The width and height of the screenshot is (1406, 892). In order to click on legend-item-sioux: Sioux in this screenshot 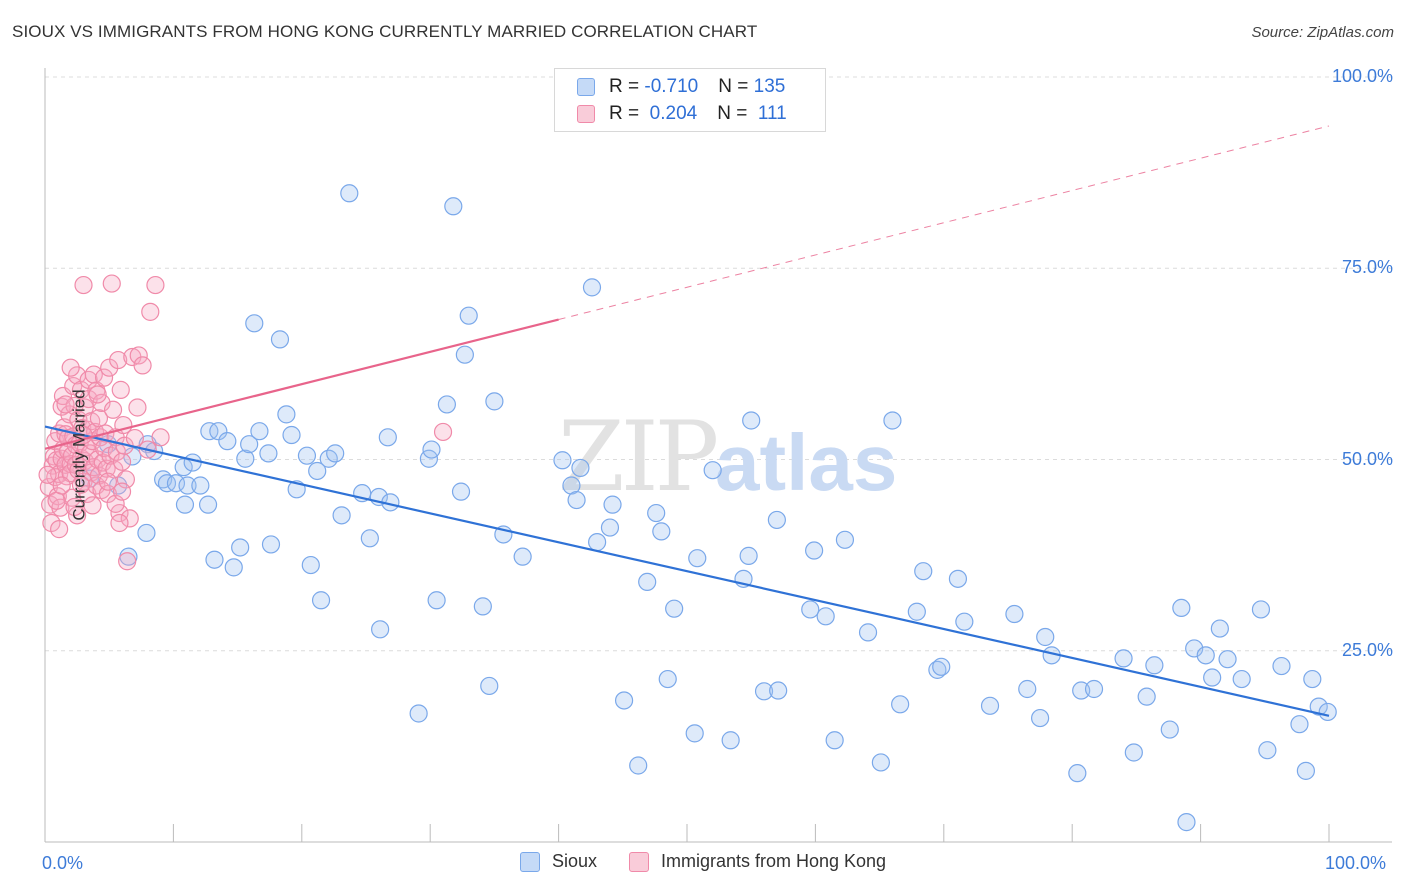, I will do `click(558, 861)`.